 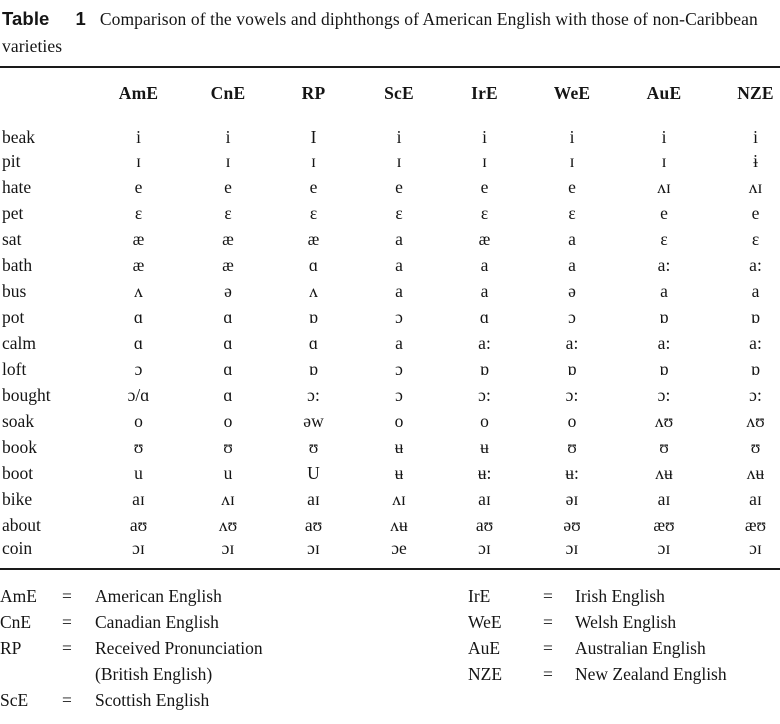 What do you see at coordinates (14, 290) in the screenshot?
I see `word-label: bus` at bounding box center [14, 290].